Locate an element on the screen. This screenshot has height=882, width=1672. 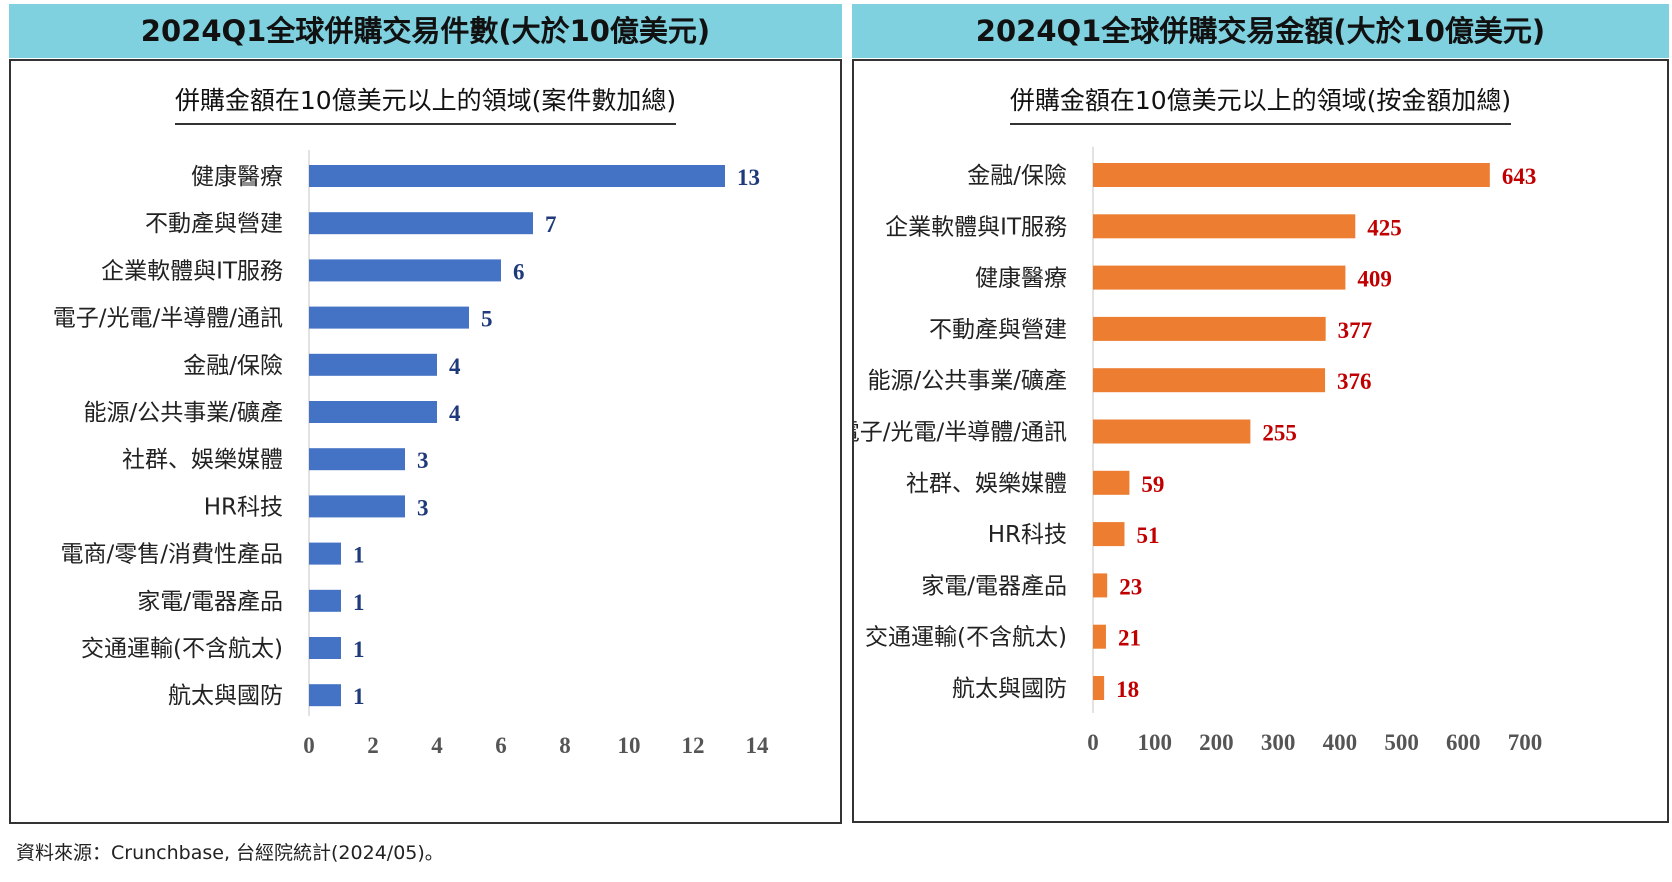
right-chart-value-label: 21 is located at coordinates (1129, 638).